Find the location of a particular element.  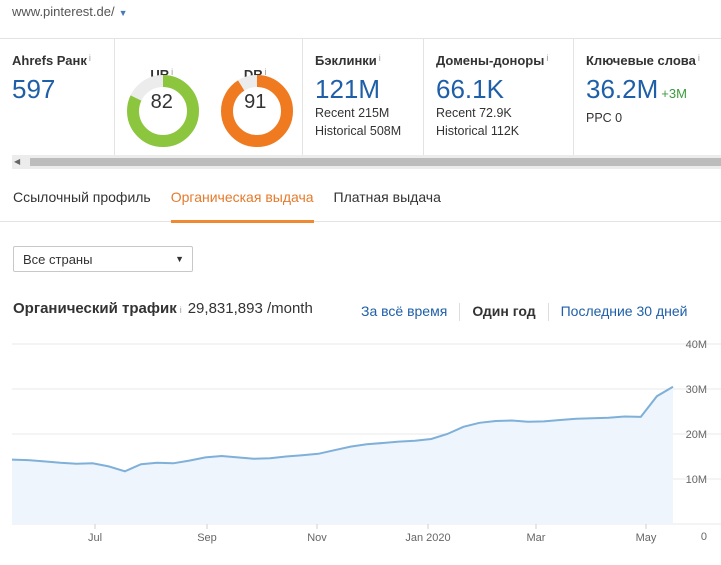

metric-ppc: PPC 0 is located at coordinates (604, 118).